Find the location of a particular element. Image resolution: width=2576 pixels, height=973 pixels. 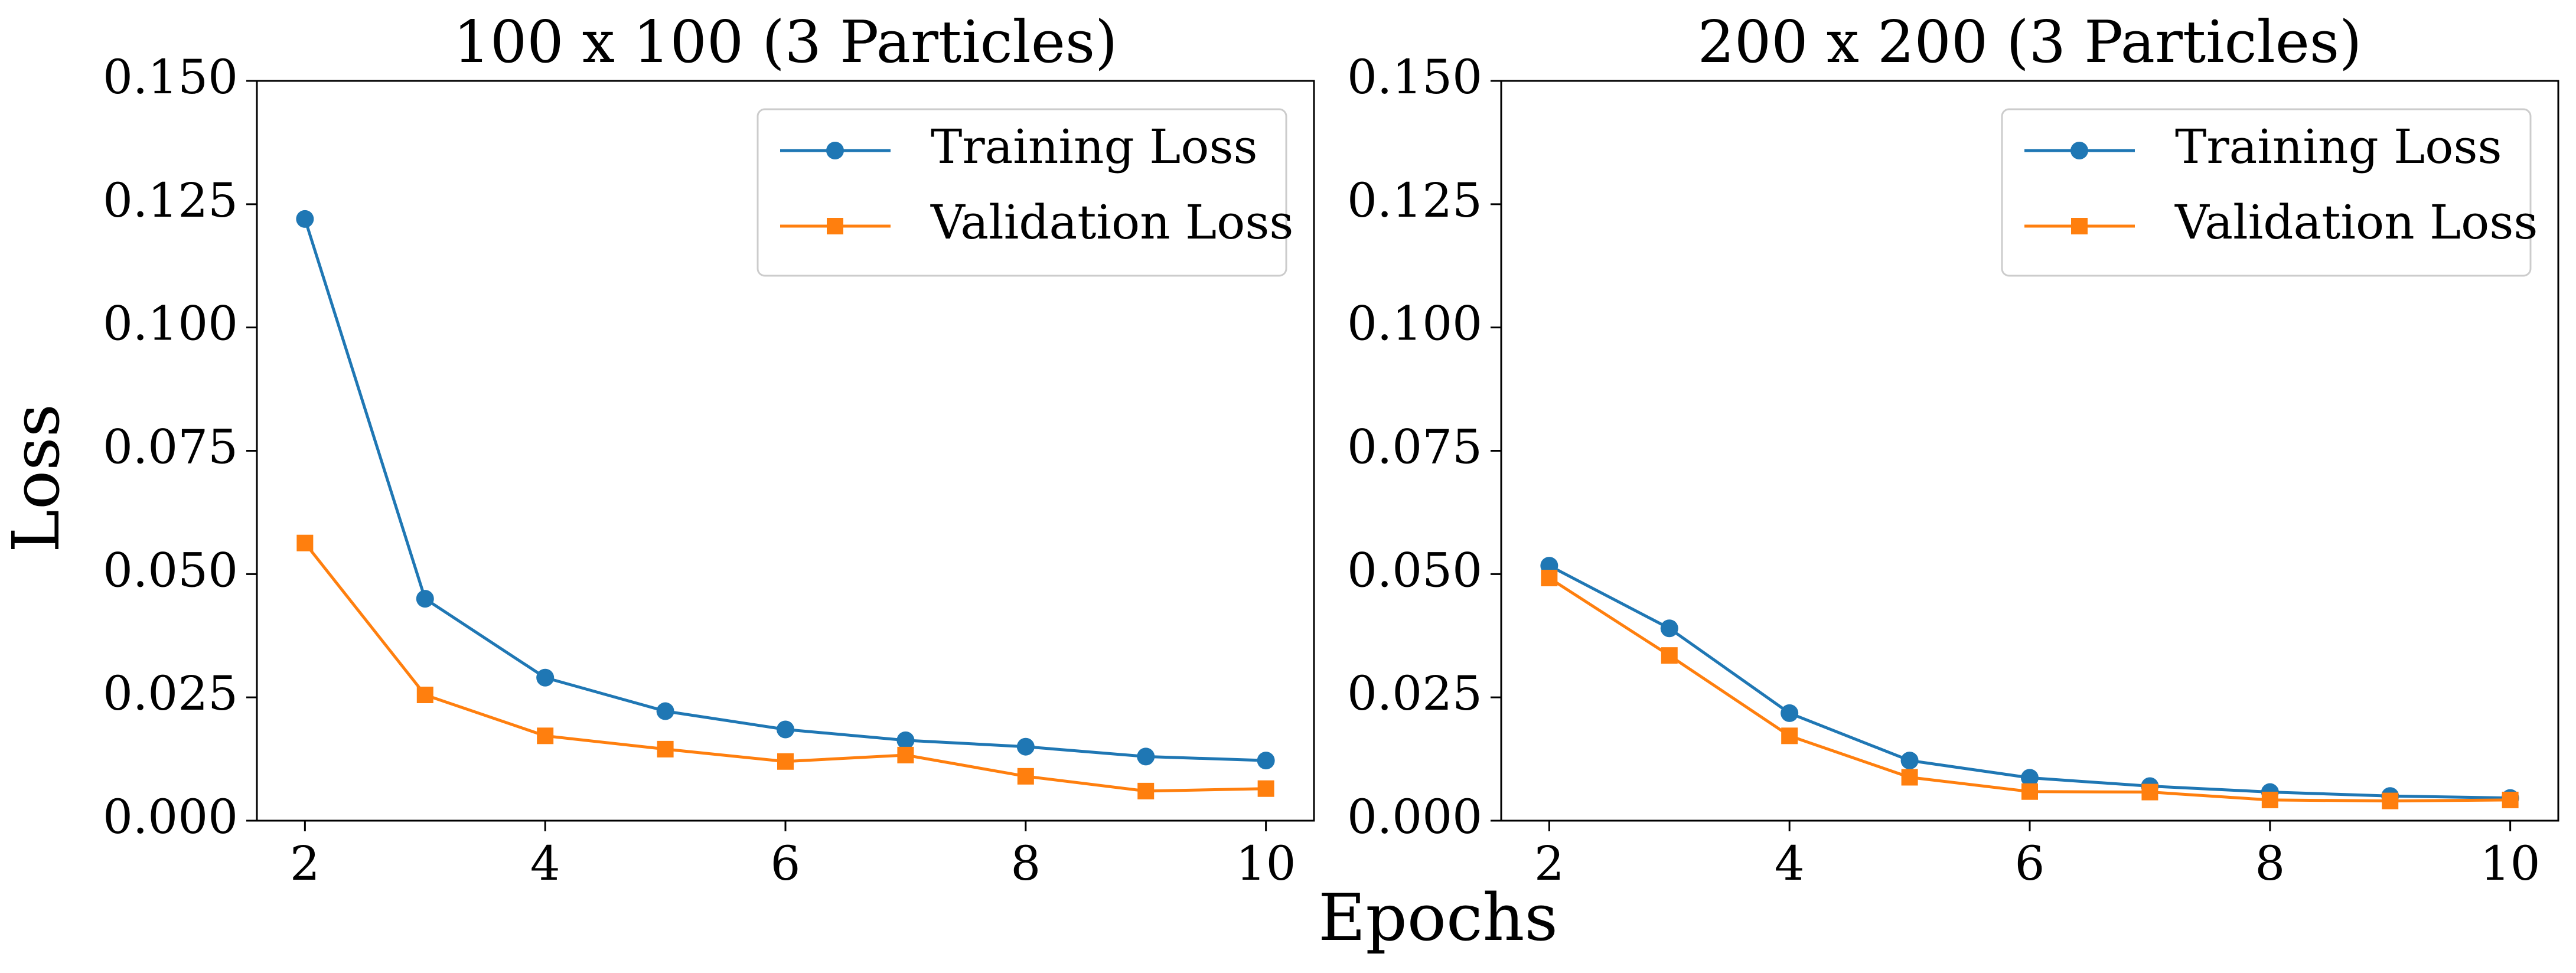

figure-ylabel: Loss is located at coordinates (37, 479).